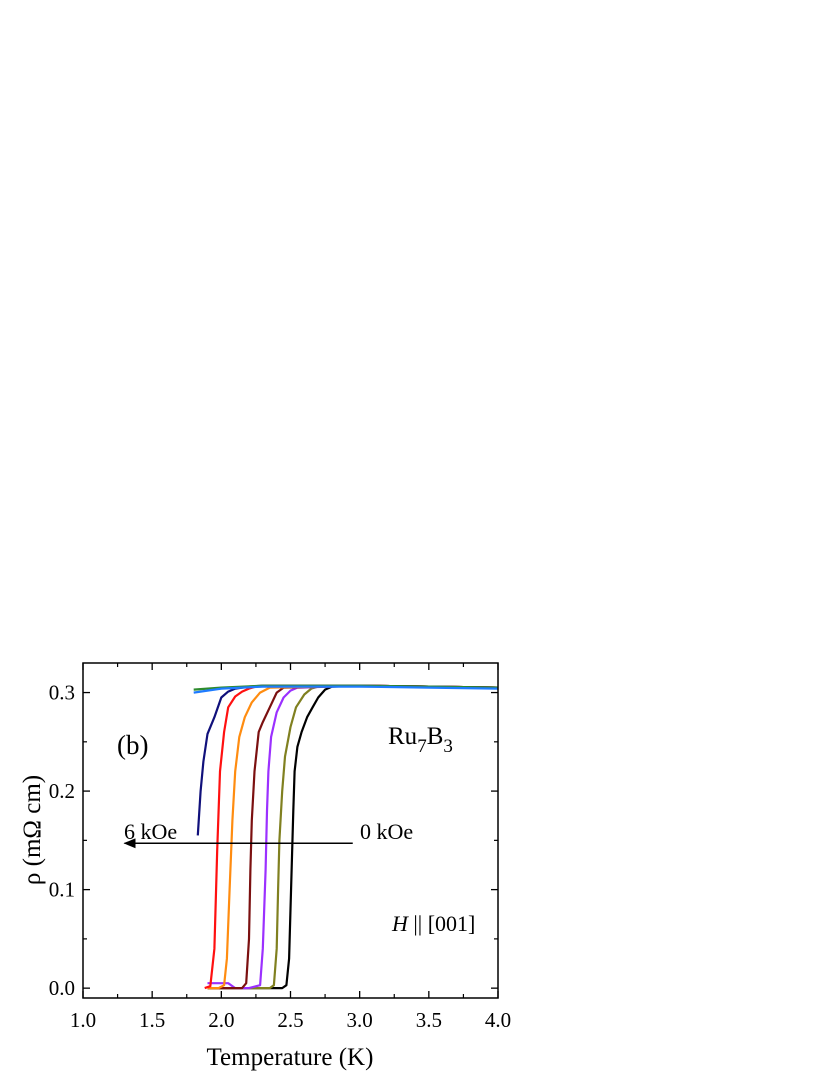 This screenshot has height=1075, width=830. I want to click on panel-label: (b), so click(132, 745).